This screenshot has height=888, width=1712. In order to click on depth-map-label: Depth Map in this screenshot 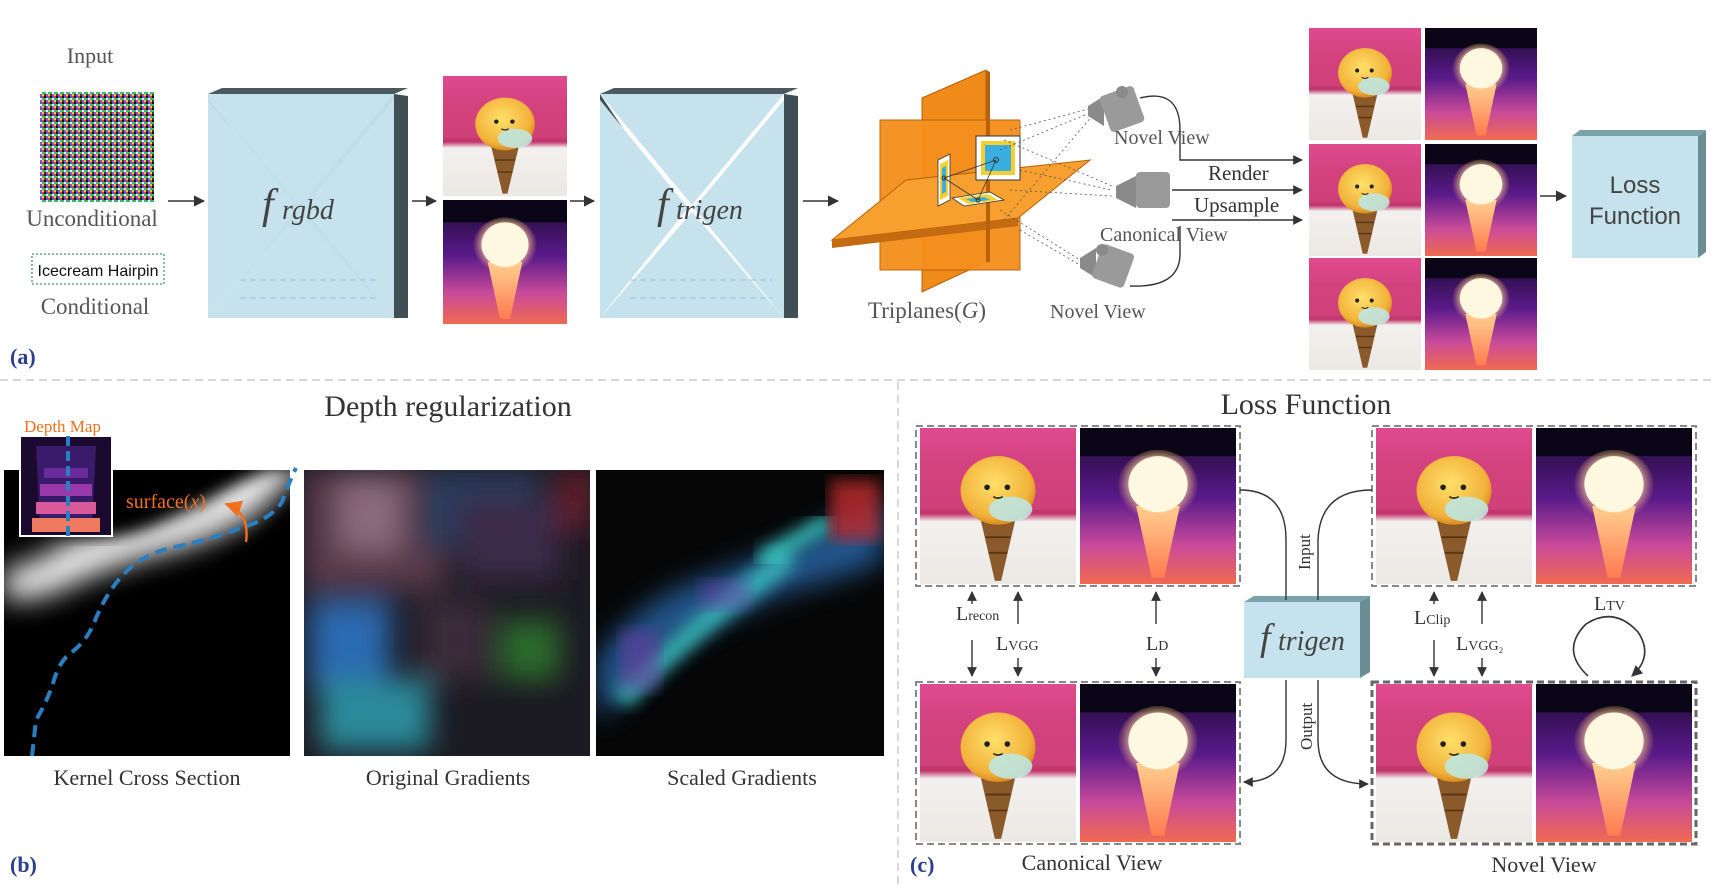, I will do `click(62, 426)`.